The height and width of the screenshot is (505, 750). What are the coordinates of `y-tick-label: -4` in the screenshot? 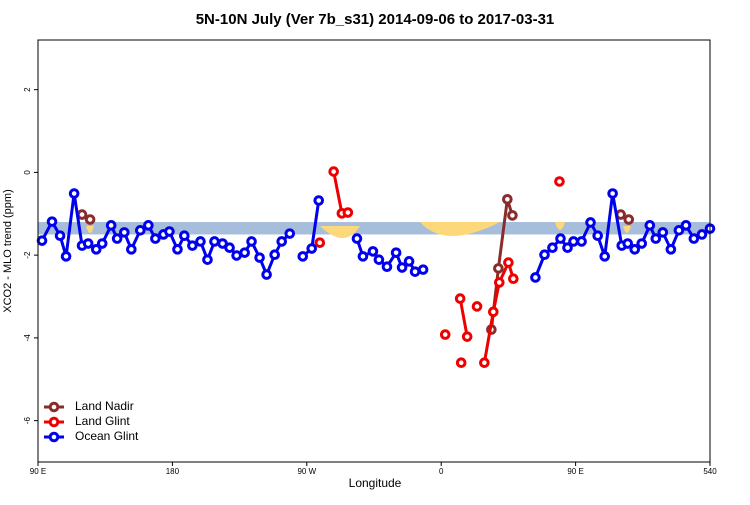 It's located at (27, 338).